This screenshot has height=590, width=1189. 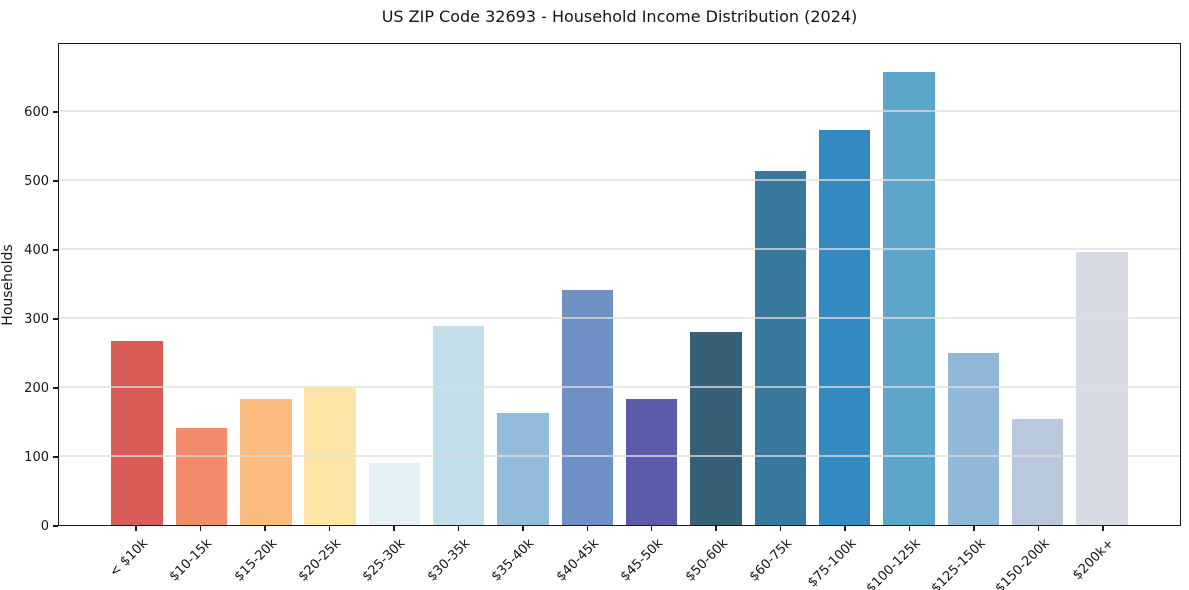 What do you see at coordinates (577, 560) in the screenshot?
I see `x-tick-label: $40-45k` at bounding box center [577, 560].